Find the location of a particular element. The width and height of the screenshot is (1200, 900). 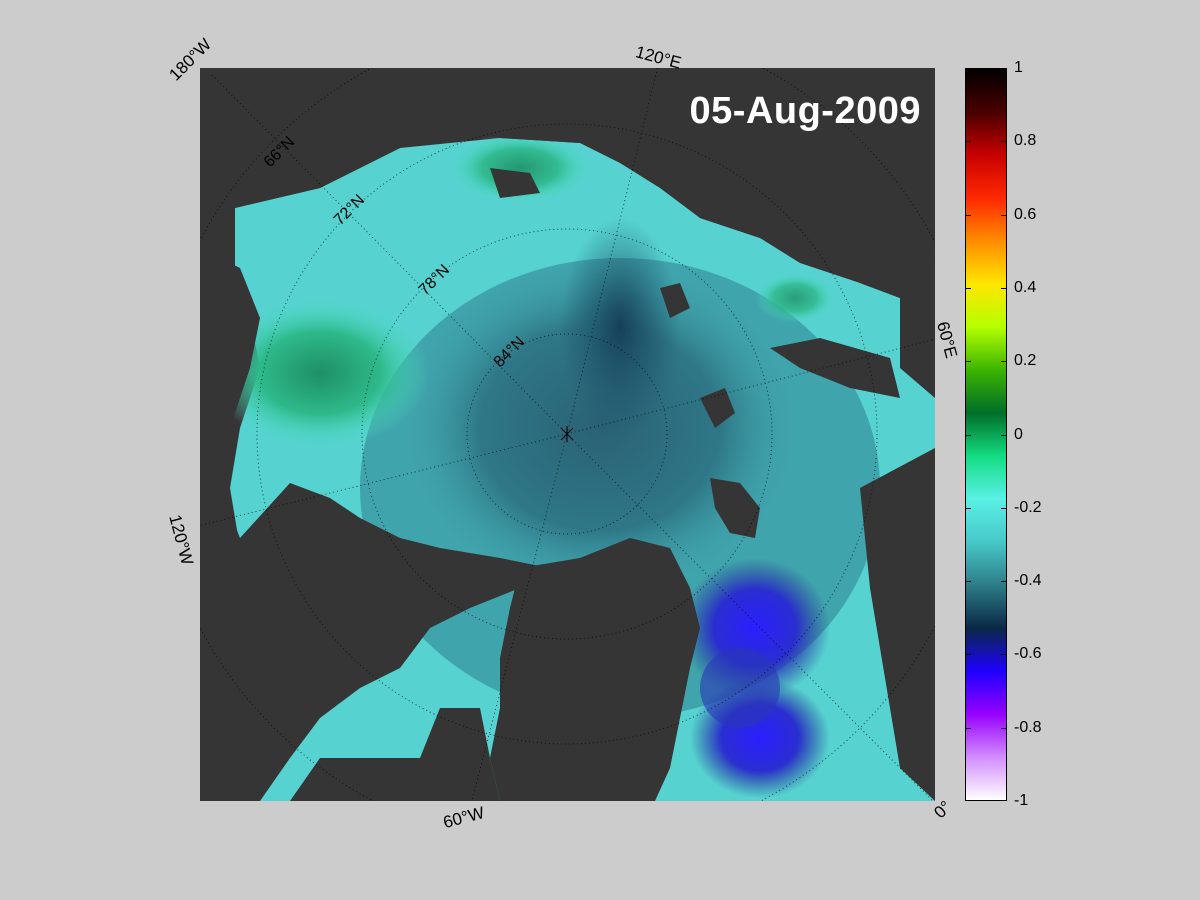

lon-label-60w: 60°W is located at coordinates (464, 817).